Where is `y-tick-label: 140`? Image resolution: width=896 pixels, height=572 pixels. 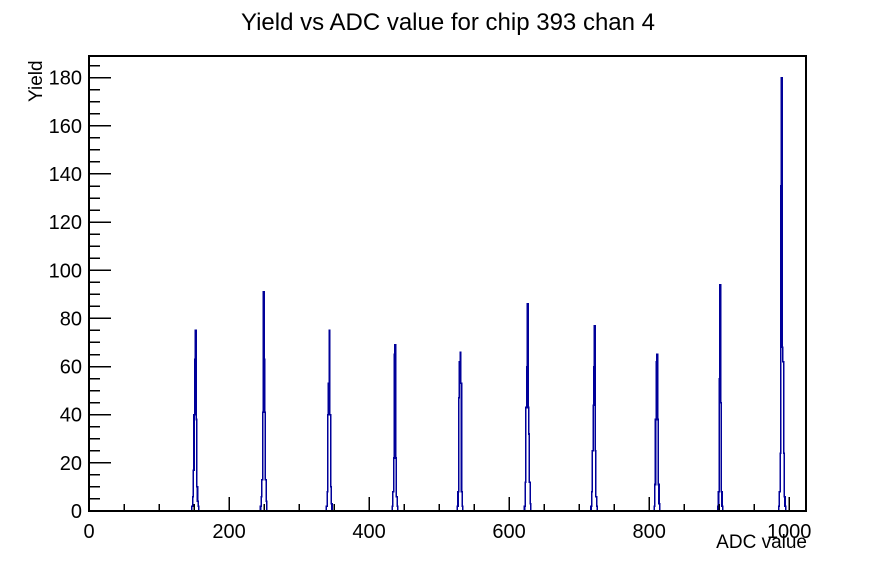
y-tick-label: 140 is located at coordinates (65, 175).